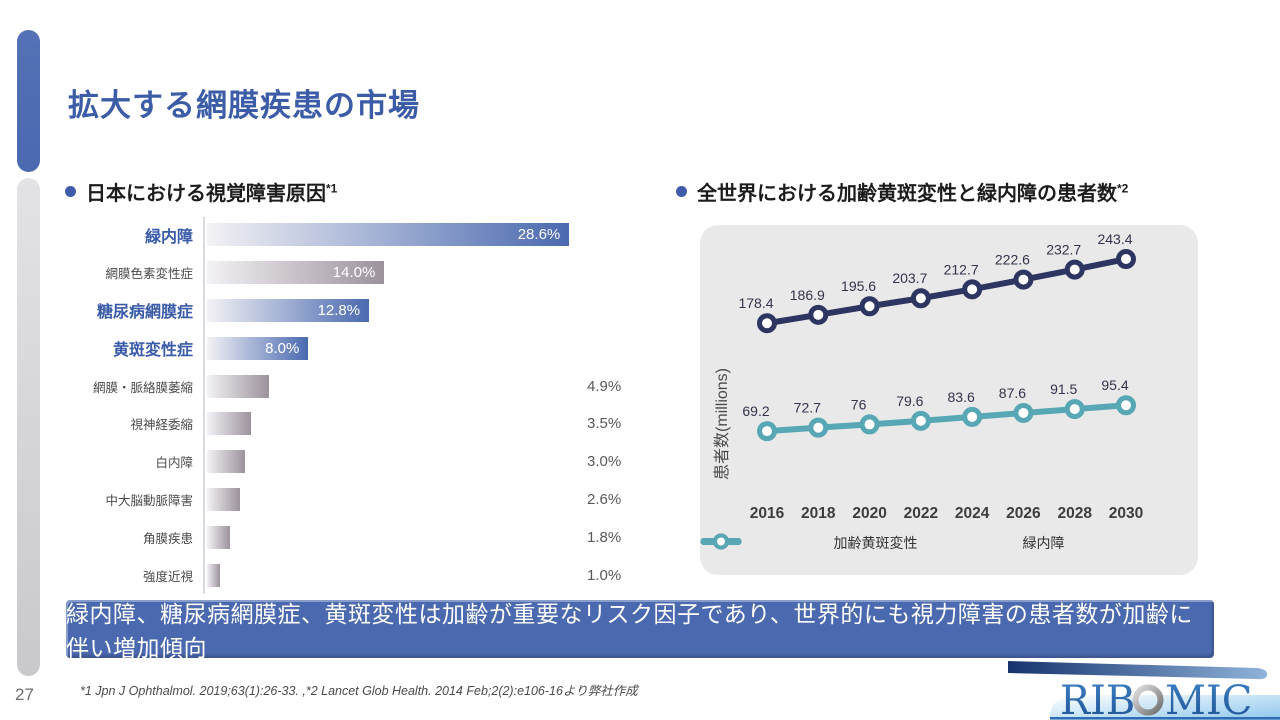 This screenshot has height=720, width=1280. I want to click on bar-category-label: 中大脳動脈障害, so click(149, 500).